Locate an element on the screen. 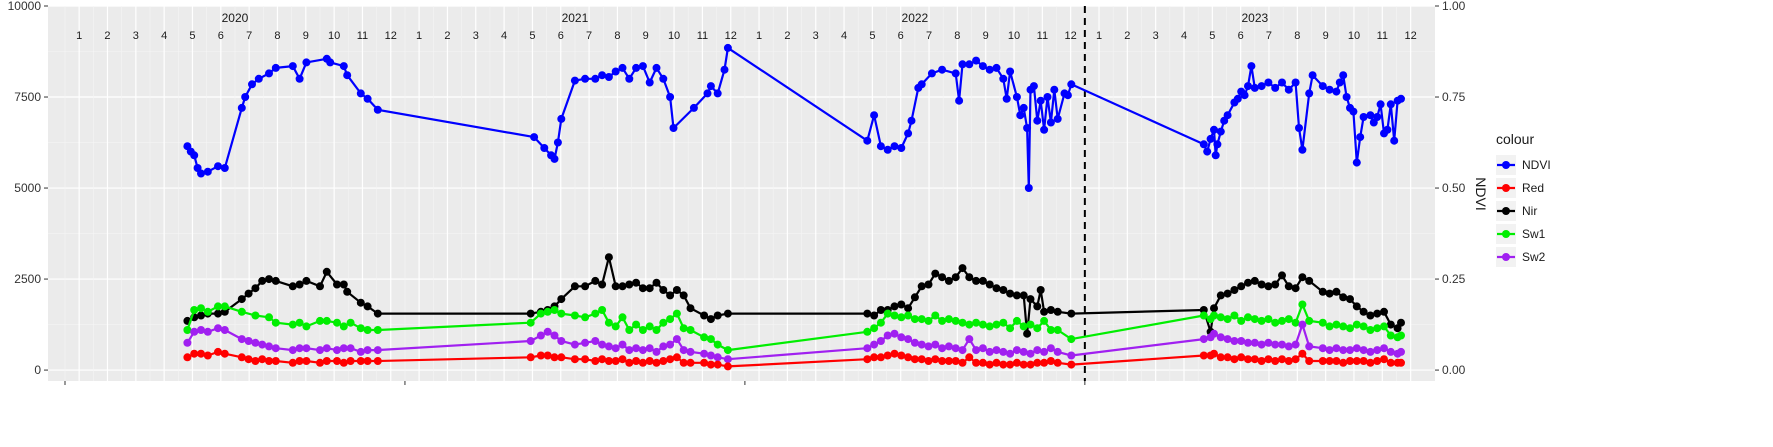  right-tick-label: 0.00 is located at coordinates (1454, 370).